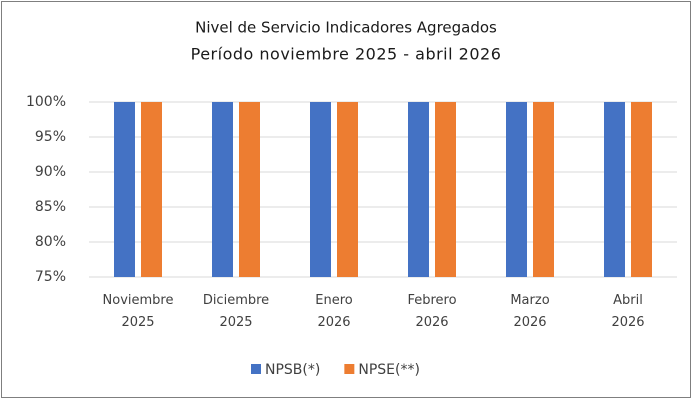  I want to click on y-tick-label: 85%, so click(50, 207).